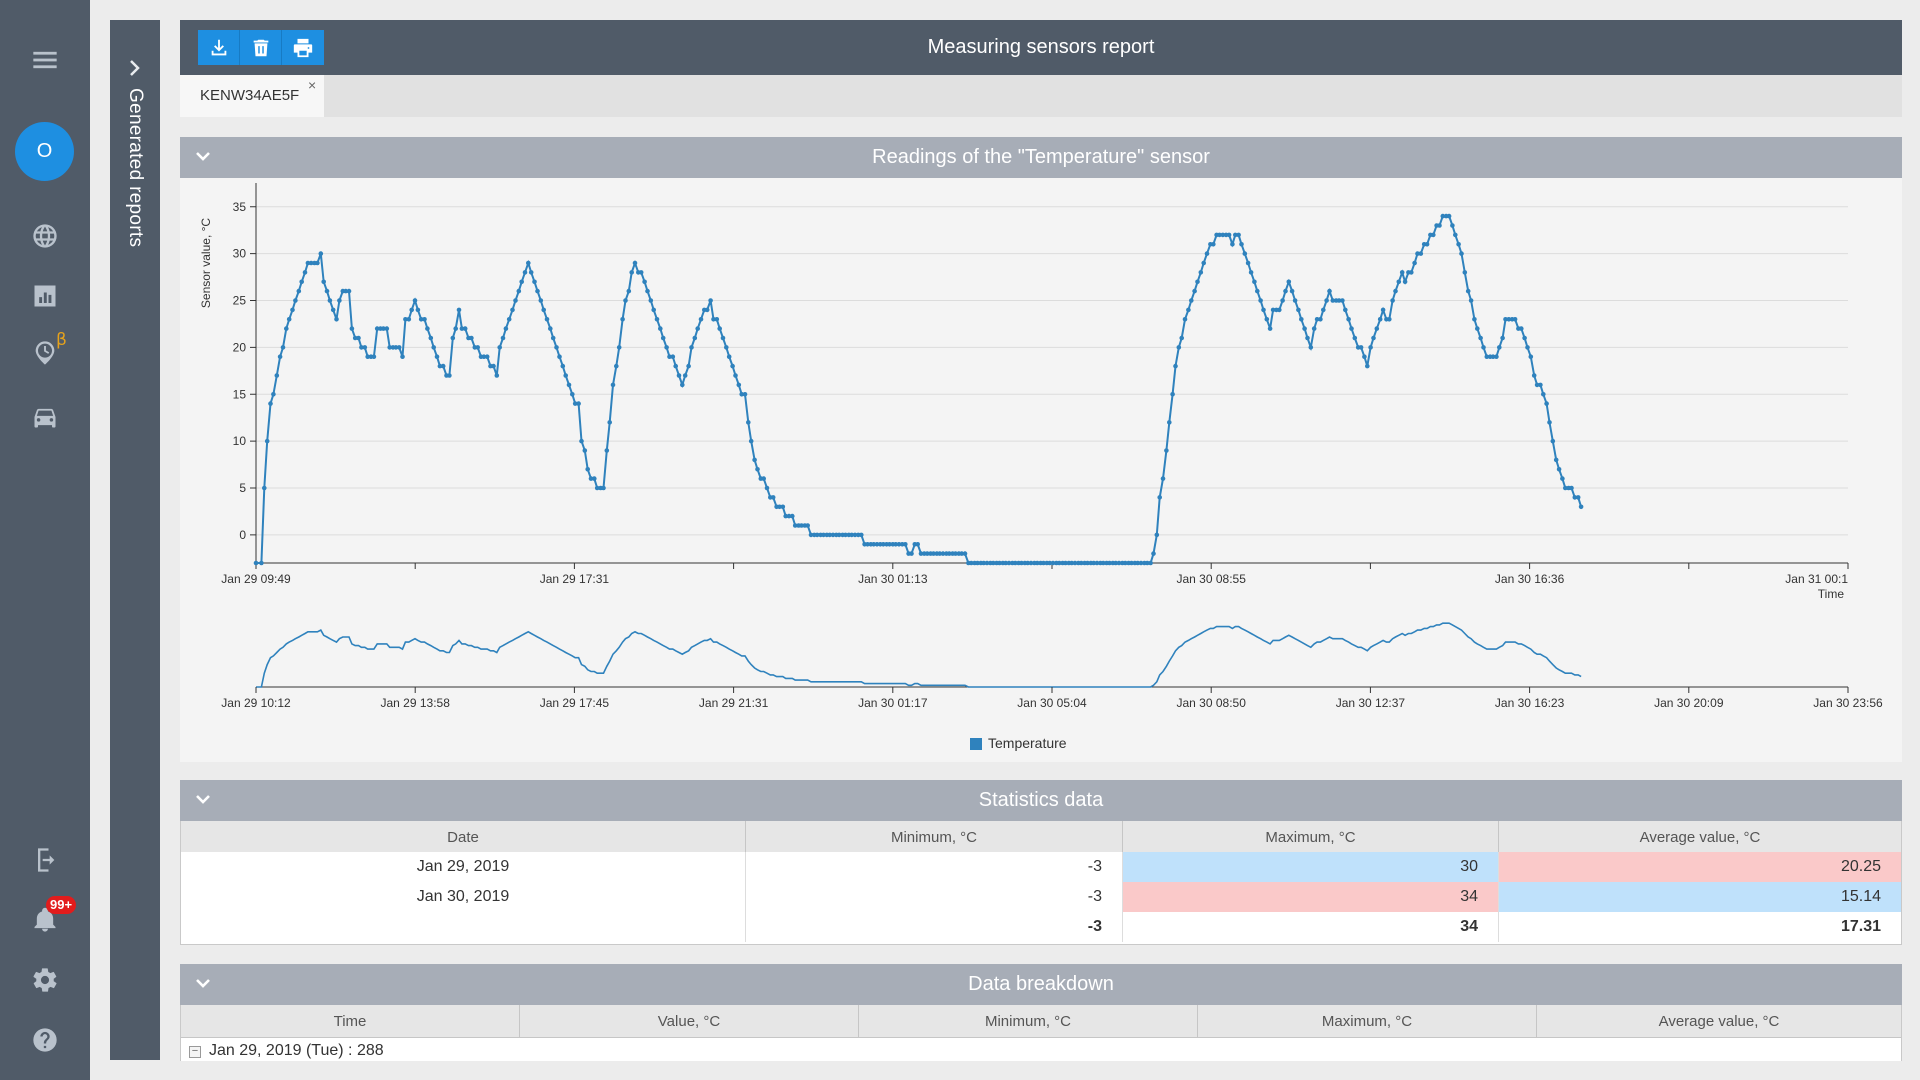 This screenshot has width=1920, height=1080. Describe the element at coordinates (252, 96) in the screenshot. I see `tab-report: KENW34AE5F ×` at that location.